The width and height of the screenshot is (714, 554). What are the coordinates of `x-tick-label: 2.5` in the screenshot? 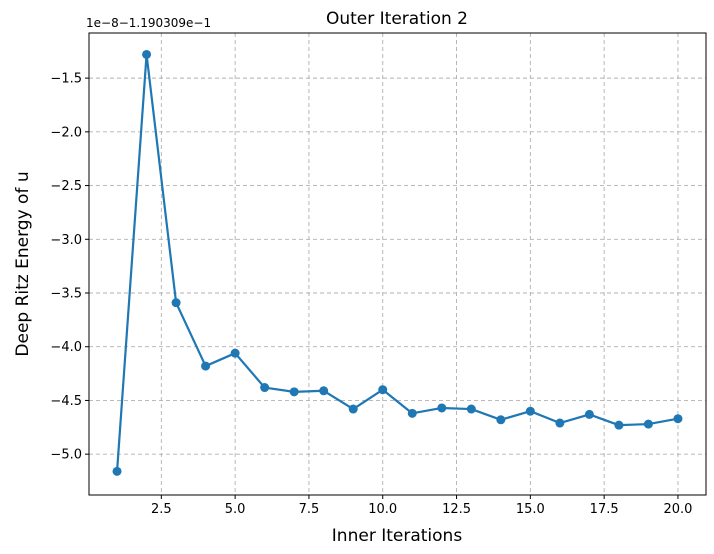 It's located at (161, 509).